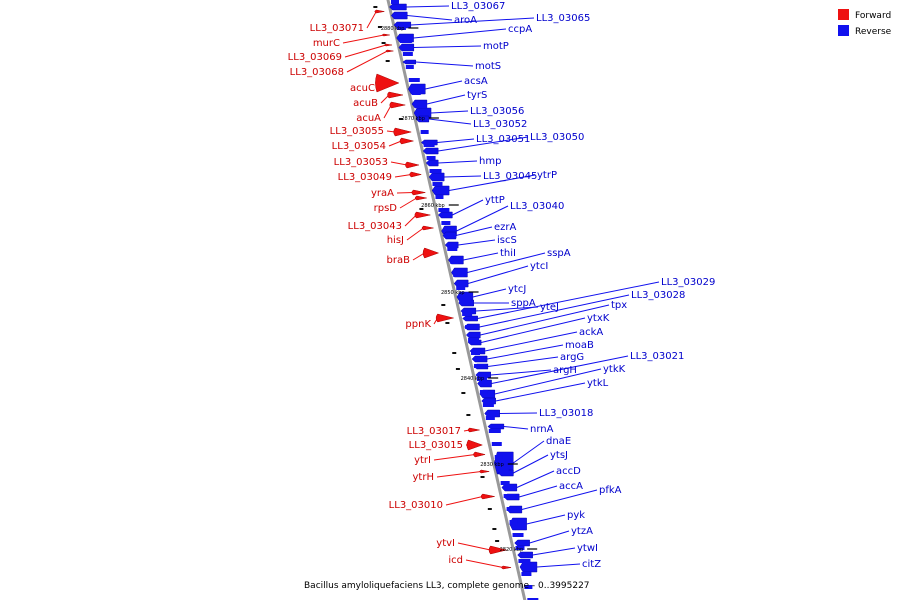 The height and width of the screenshot is (600, 900). What do you see at coordinates (492, 465) in the screenshot?
I see `tick-label: 2830 kbp` at bounding box center [492, 465].